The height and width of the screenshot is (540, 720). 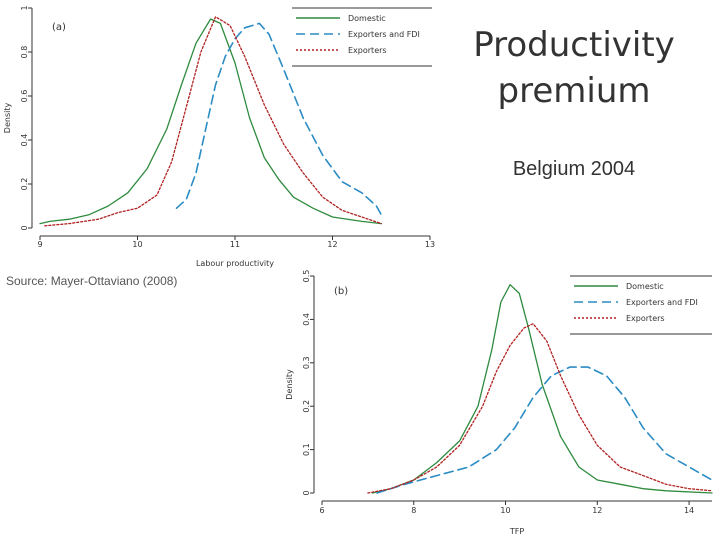 What do you see at coordinates (430, 244) in the screenshot?
I see `x-tick-label: 13` at bounding box center [430, 244].